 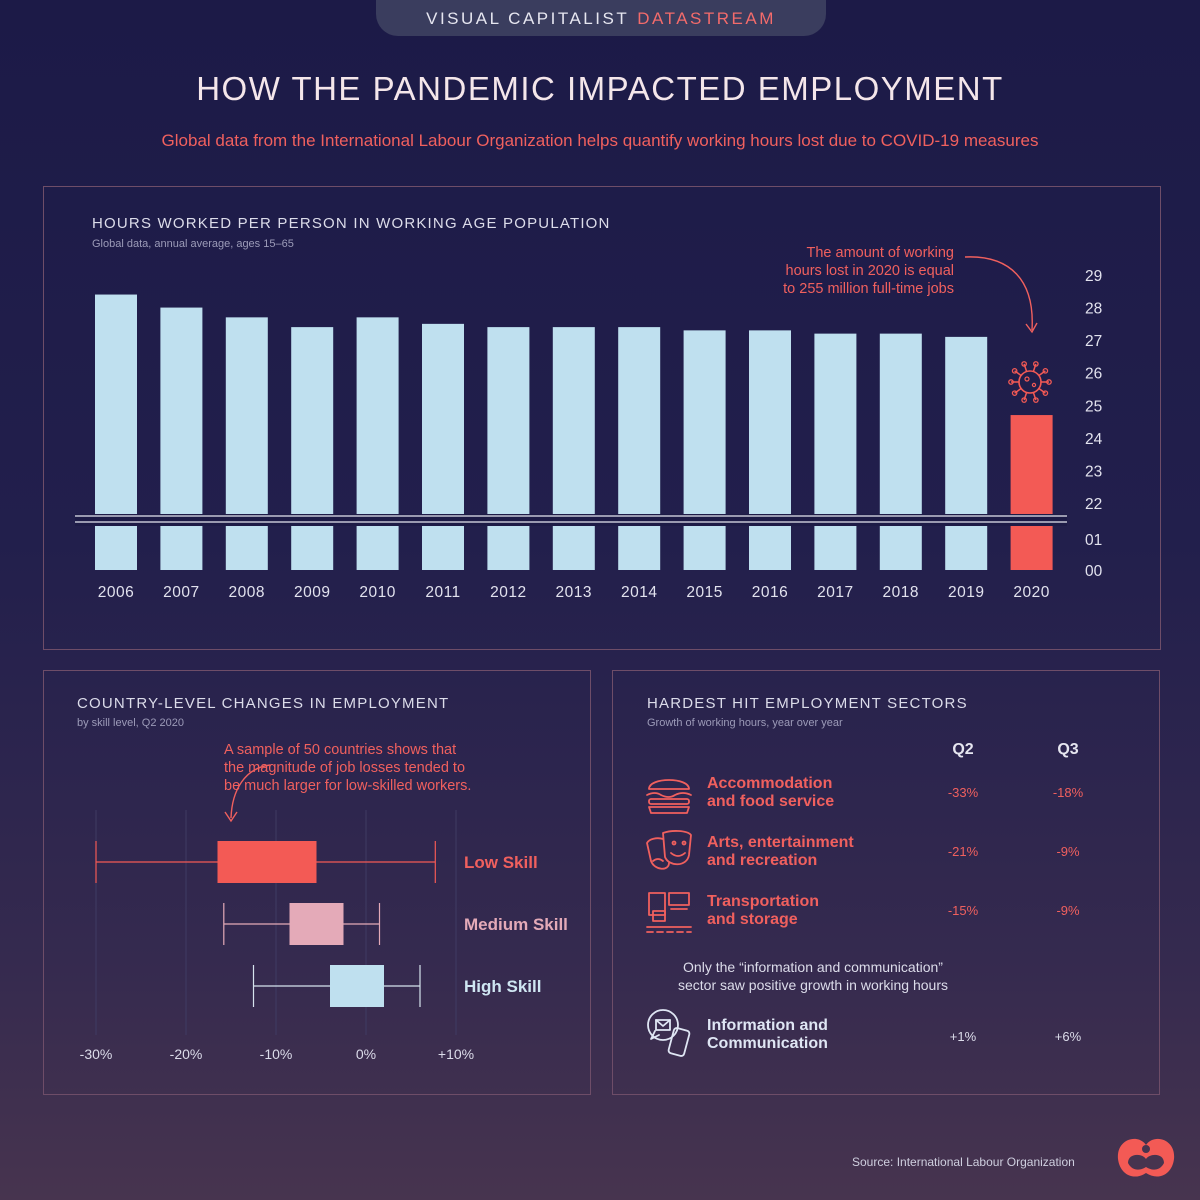 I want to click on x-tick-label: 2011, so click(x=442, y=592).